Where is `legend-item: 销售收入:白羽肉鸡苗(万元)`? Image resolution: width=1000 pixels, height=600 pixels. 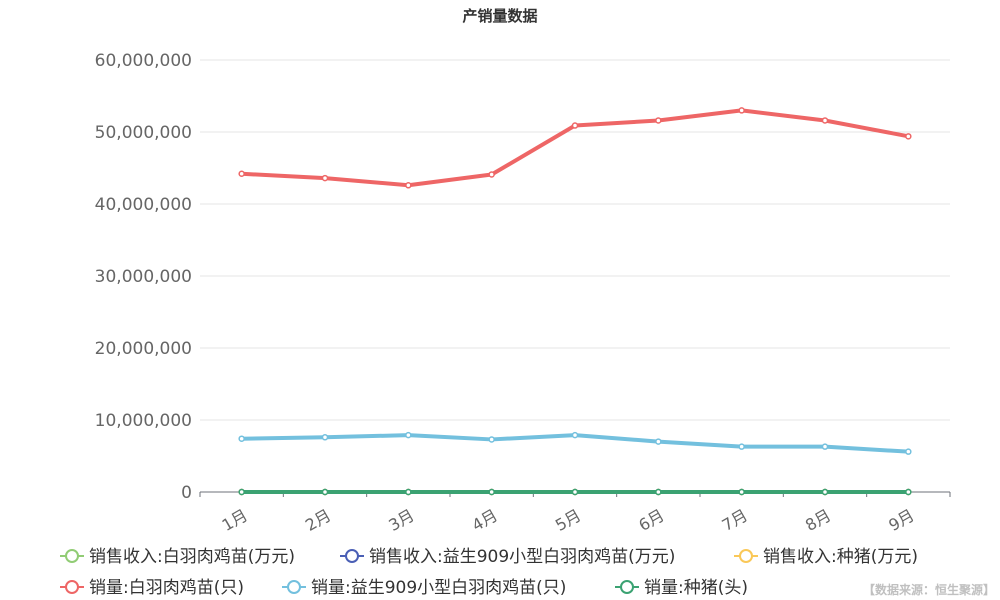 legend-item: 销售收入:白羽肉鸡苗(万元) is located at coordinates (177, 557).